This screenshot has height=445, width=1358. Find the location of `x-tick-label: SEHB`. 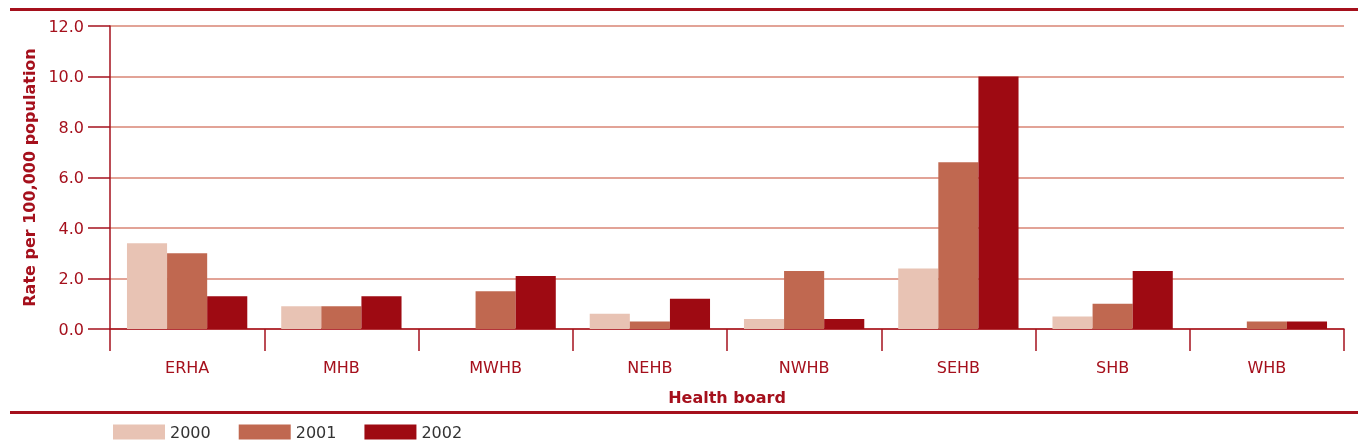

x-tick-label: SEHB is located at coordinates (958, 367).